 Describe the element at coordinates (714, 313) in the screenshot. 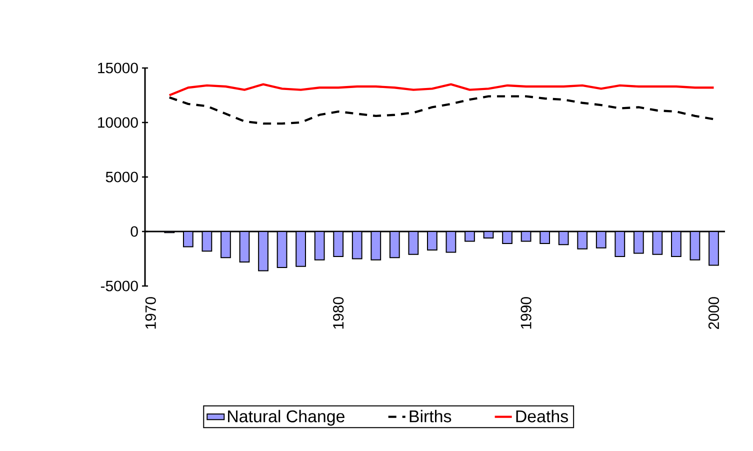

I see `x-tick-label: 2000` at that location.